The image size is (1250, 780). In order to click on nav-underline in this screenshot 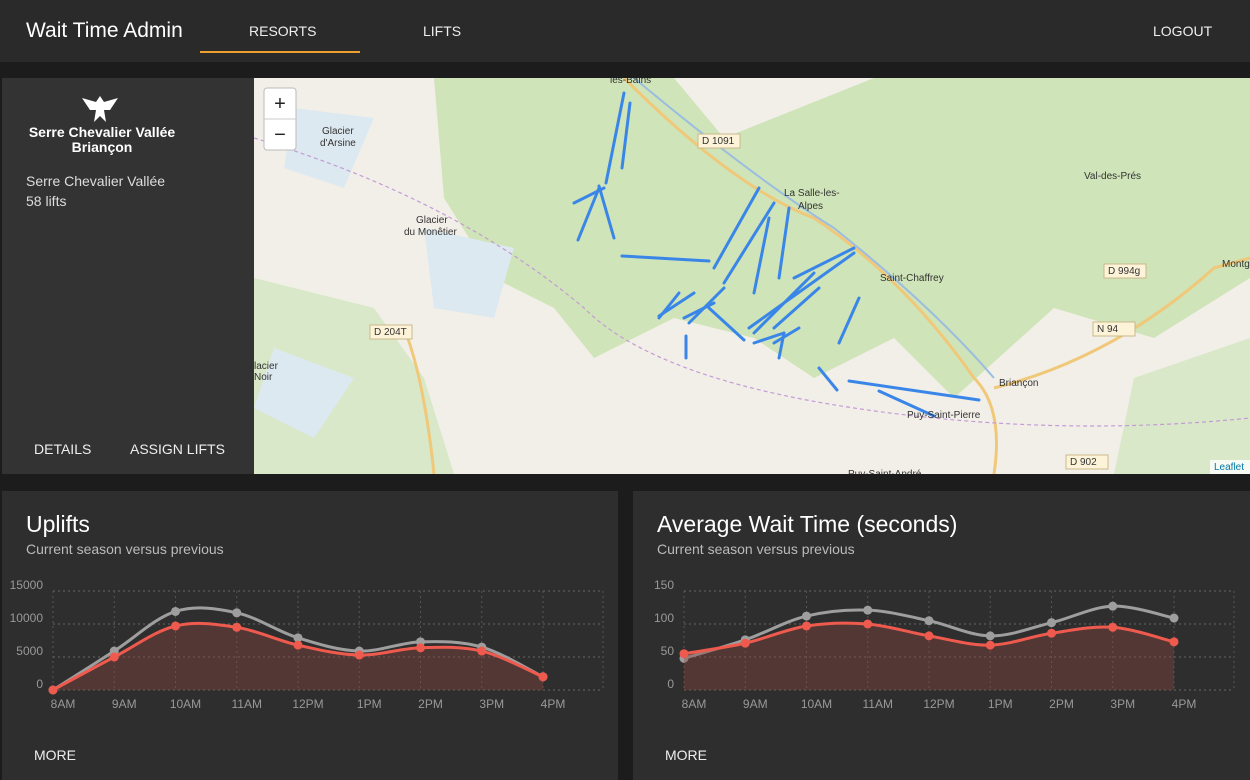, I will do `click(280, 52)`.